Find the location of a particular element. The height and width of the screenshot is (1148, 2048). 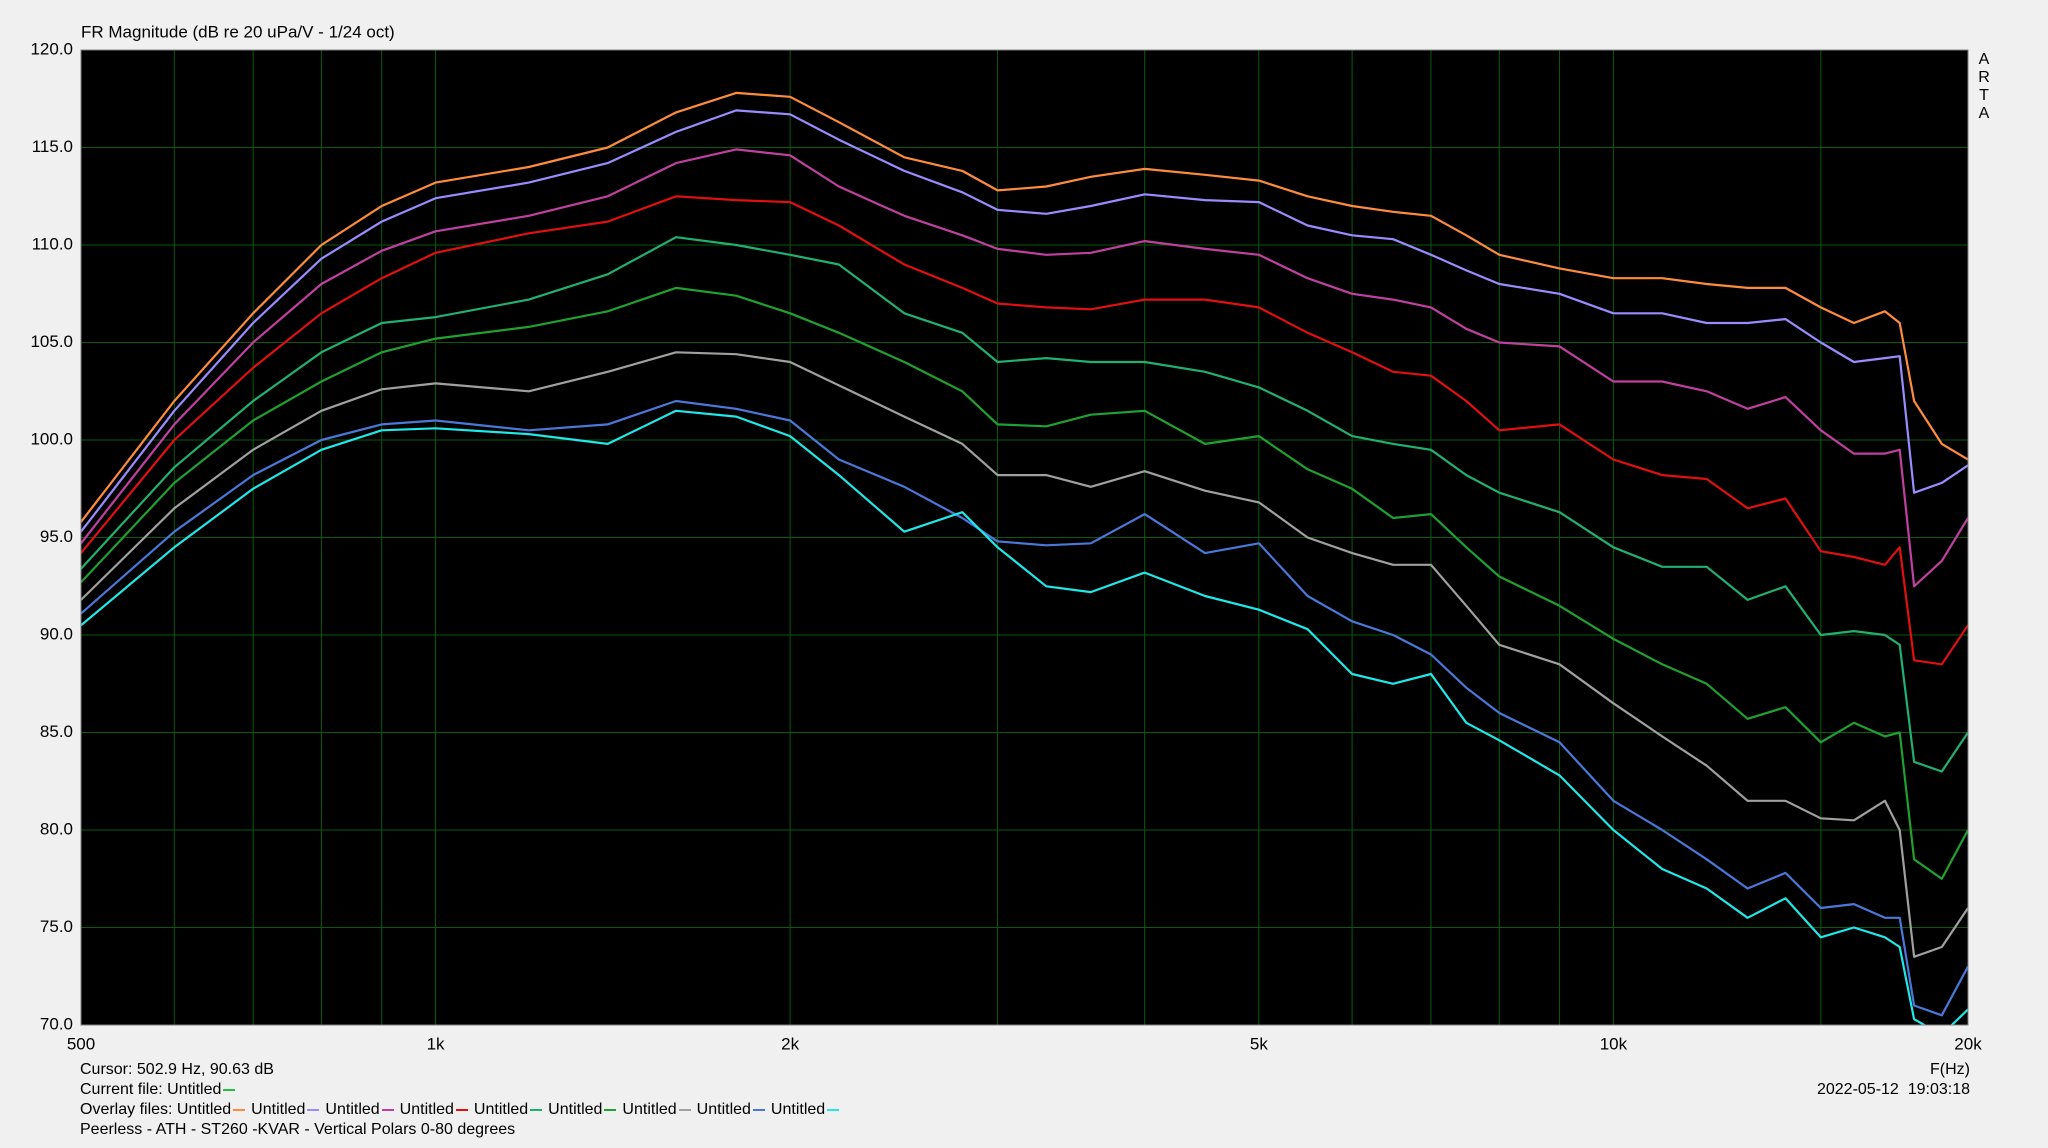

y-tick-label: 80.0 is located at coordinates (56, 828).